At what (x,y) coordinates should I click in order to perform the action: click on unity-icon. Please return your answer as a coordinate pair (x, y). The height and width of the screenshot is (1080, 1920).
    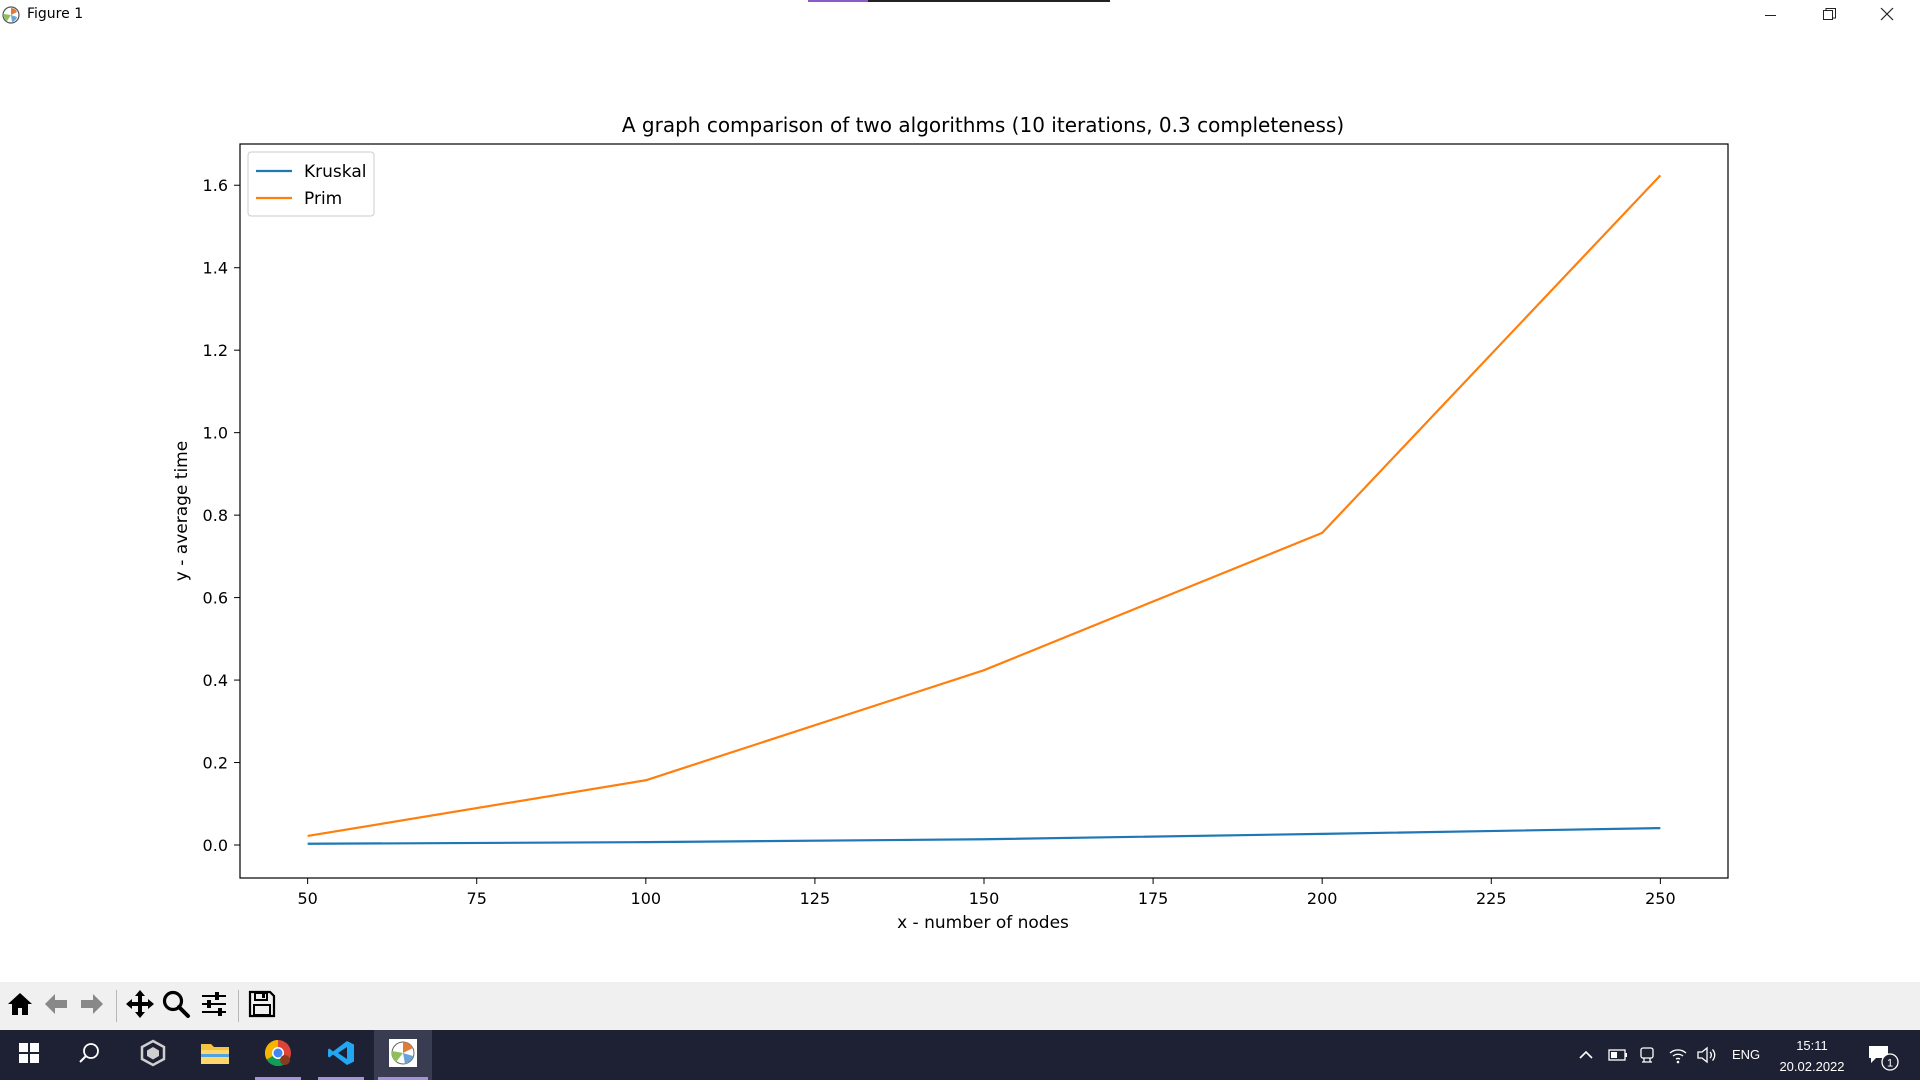
    Looking at the image, I should click on (153, 1055).